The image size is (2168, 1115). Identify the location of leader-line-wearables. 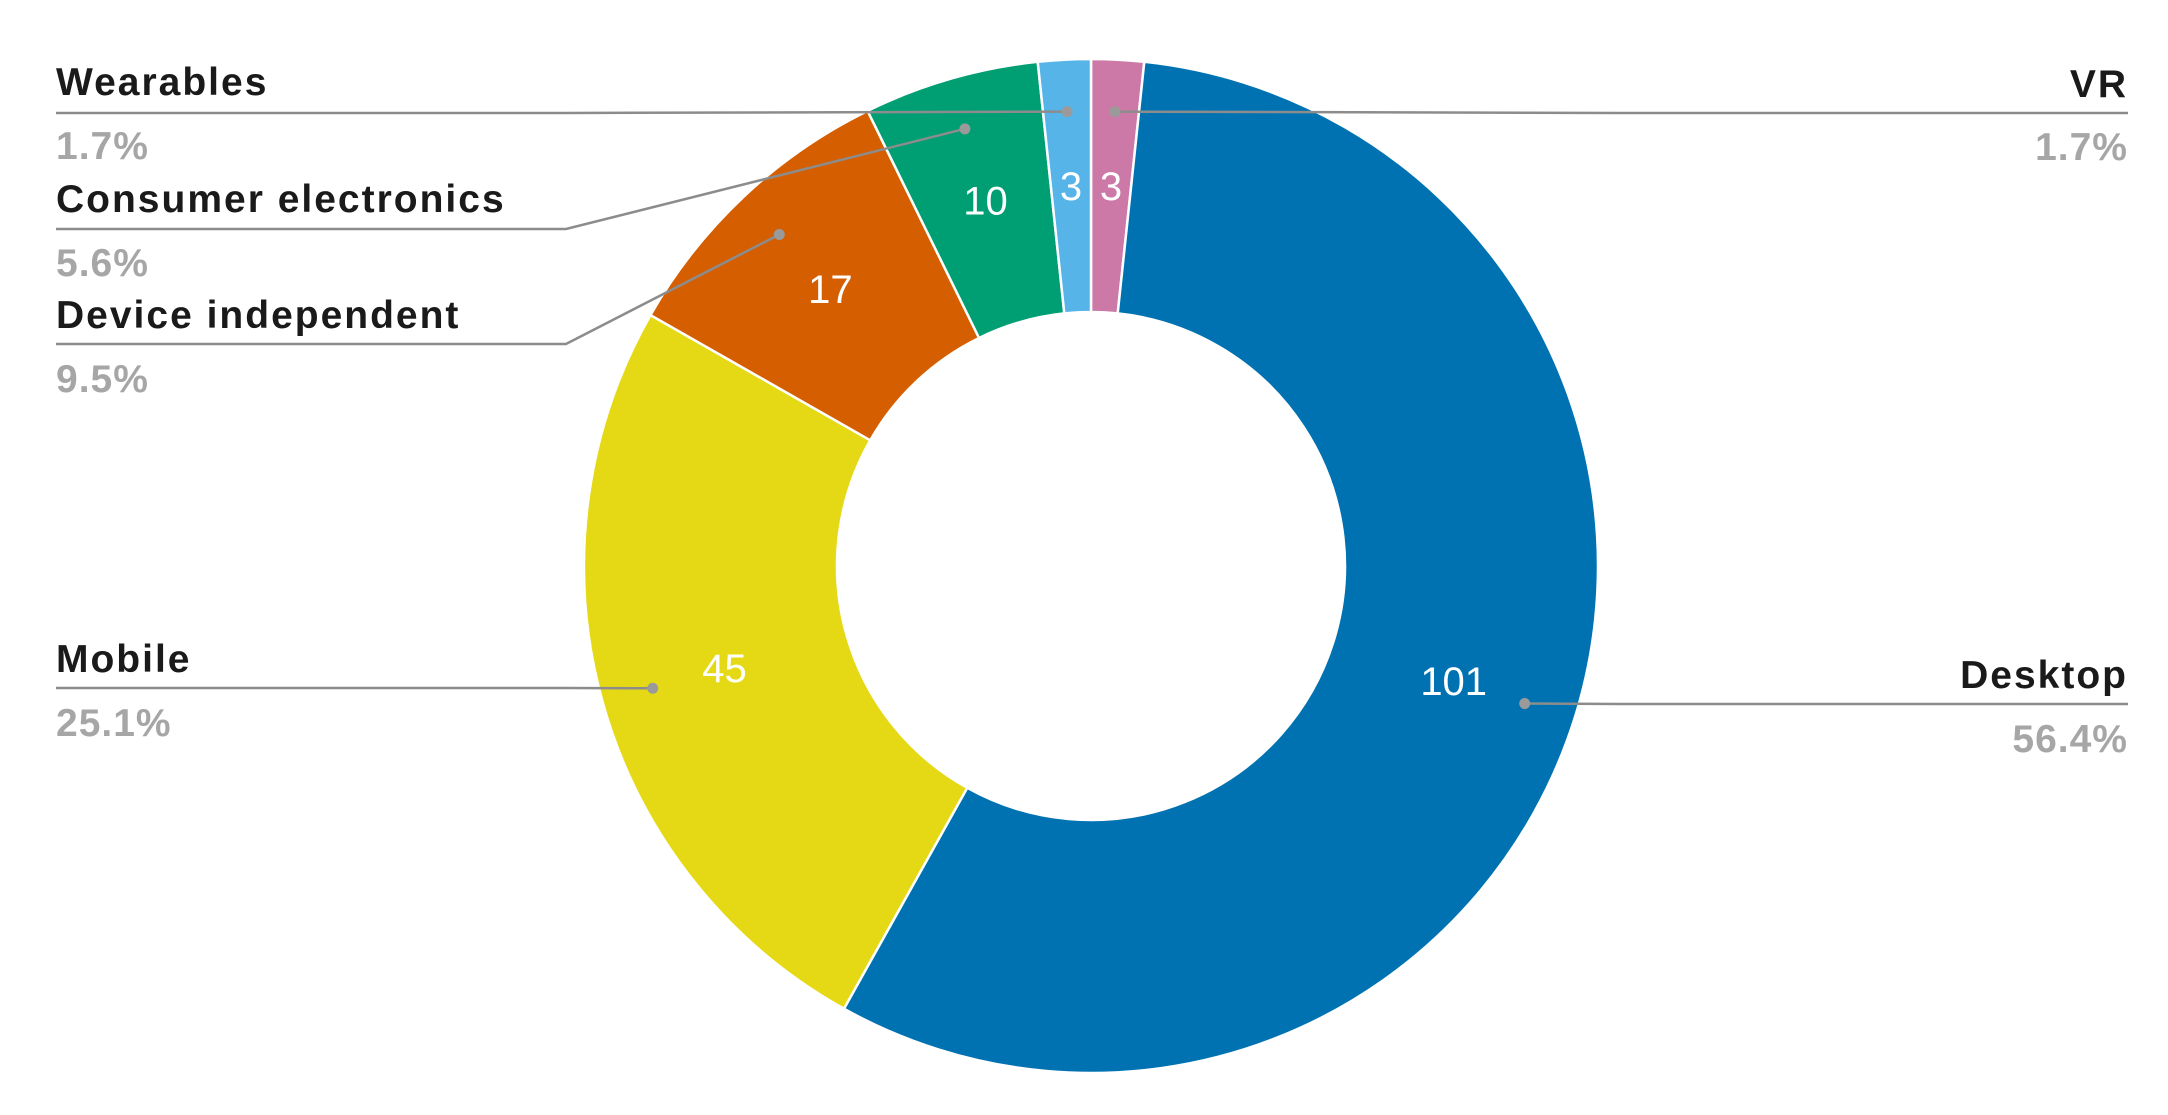
(562, 112).